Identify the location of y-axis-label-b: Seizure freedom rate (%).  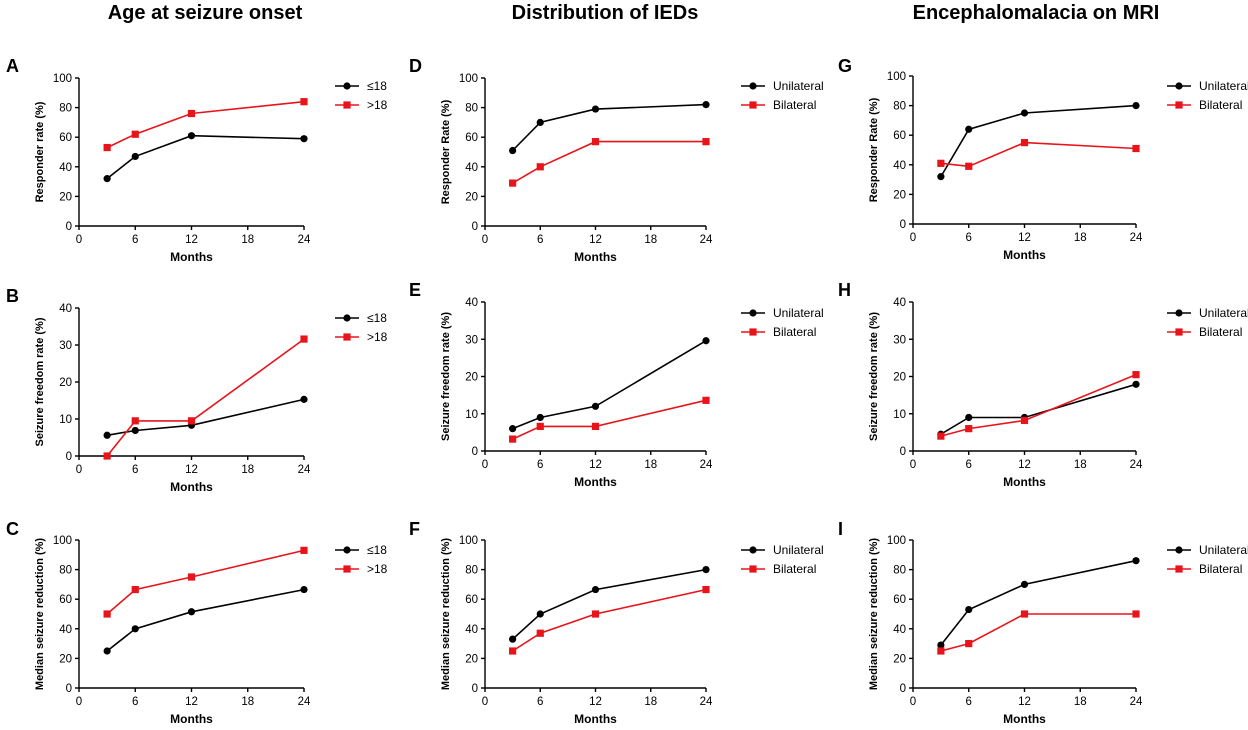
(40, 381).